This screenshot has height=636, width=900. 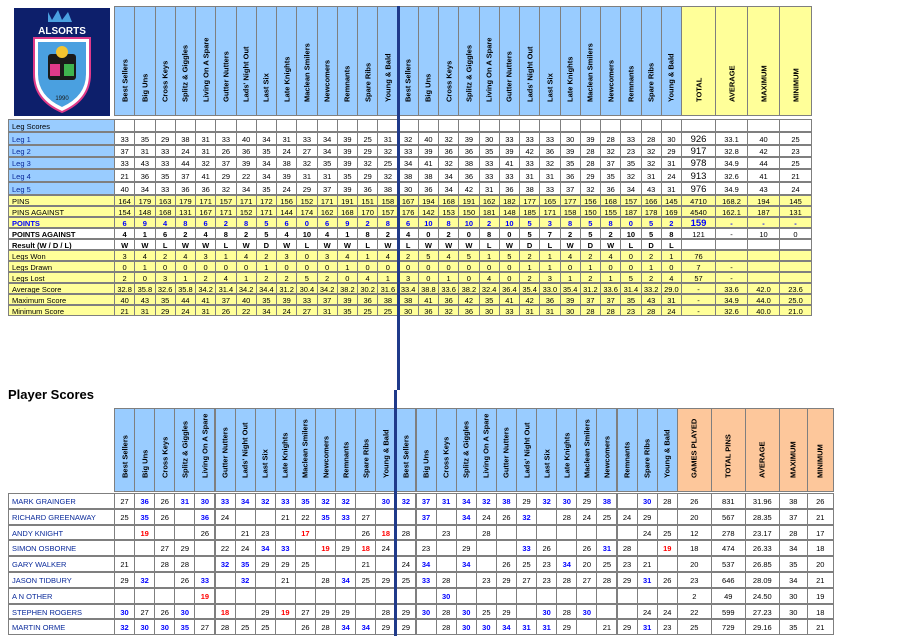 I want to click on player-summary-cell: 21, so click(x=820, y=627).